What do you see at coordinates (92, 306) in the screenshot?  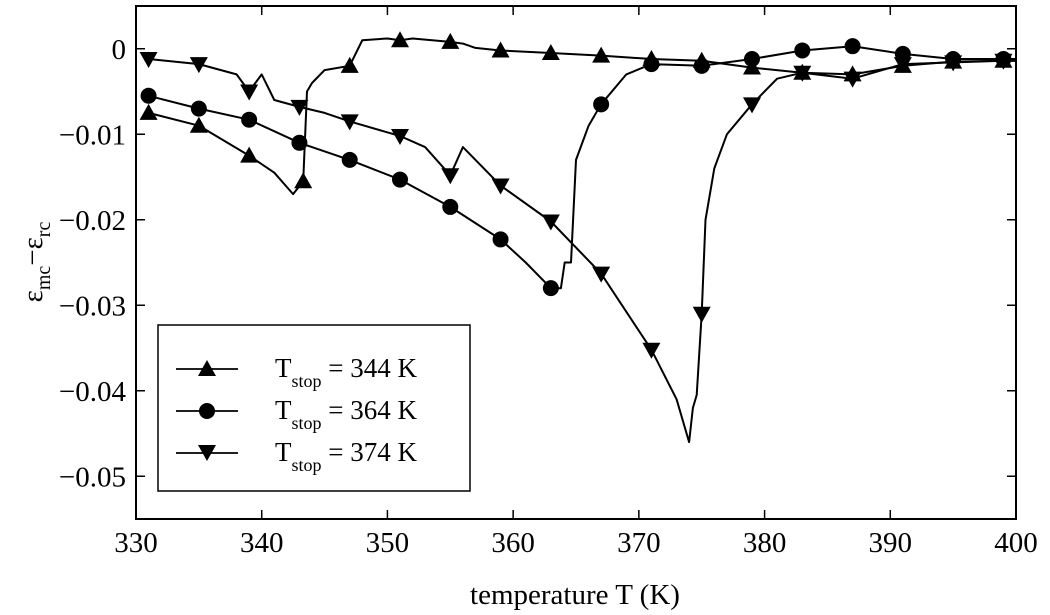 I see `y-tick-label: −0.03` at bounding box center [92, 306].